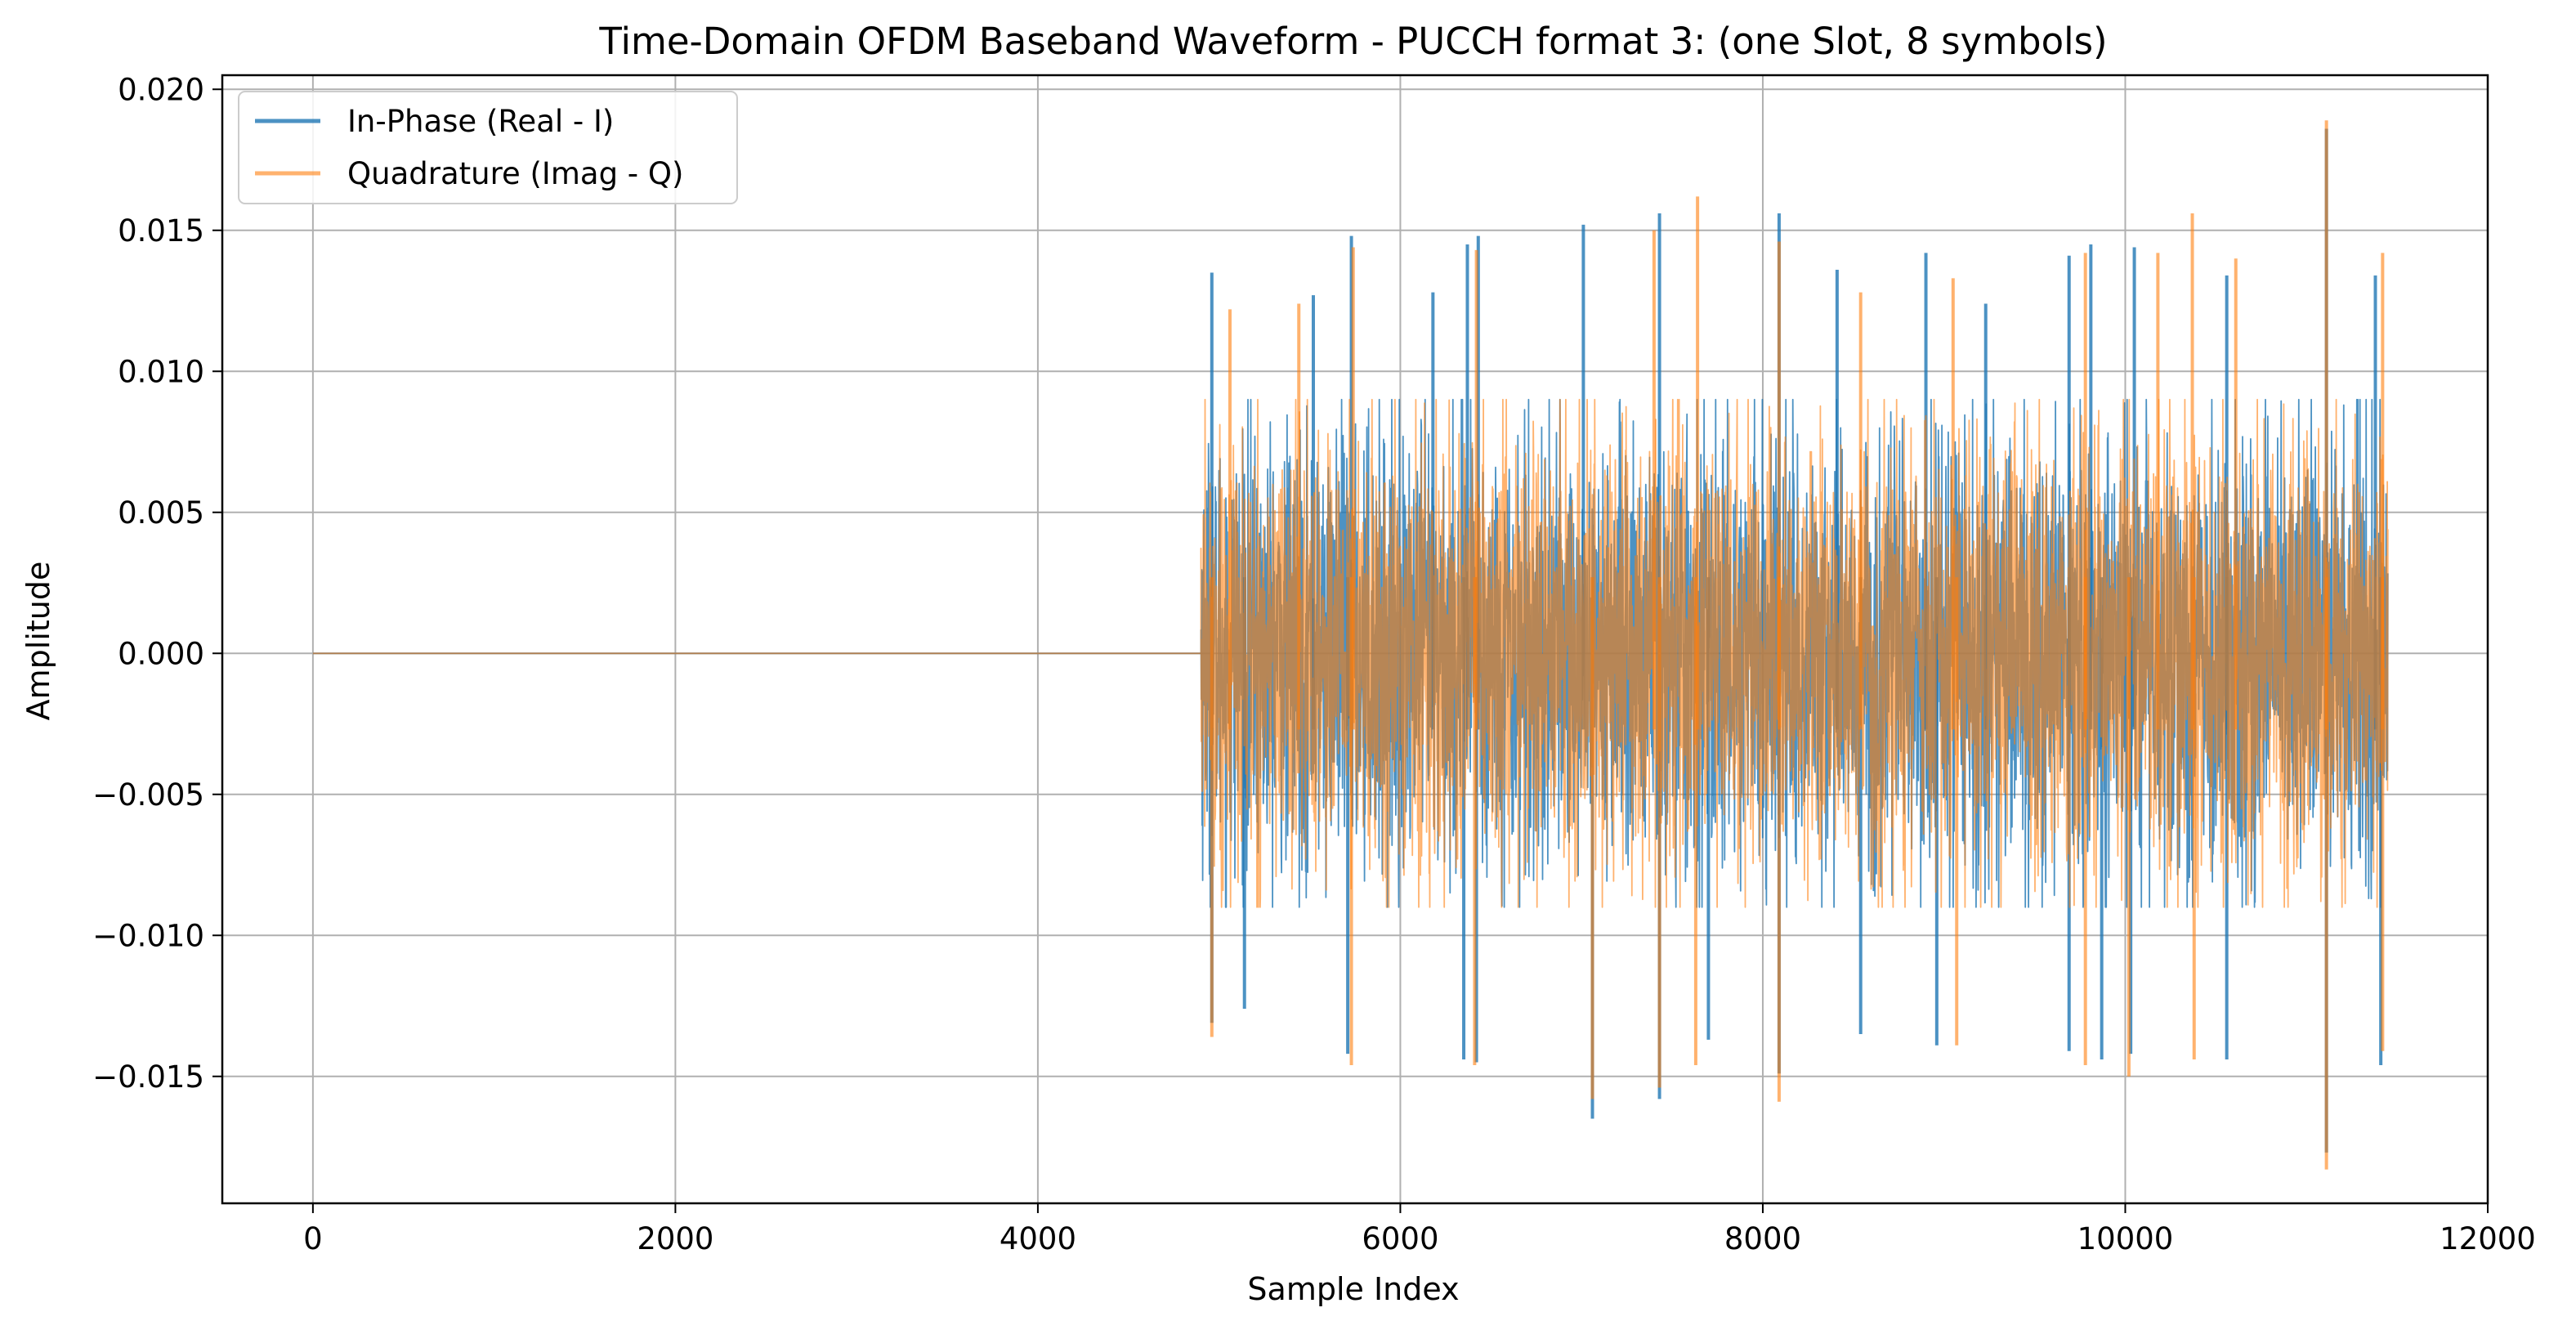  Describe the element at coordinates (1353, 1289) in the screenshot. I see `x-axis-label: Sample Index` at that location.